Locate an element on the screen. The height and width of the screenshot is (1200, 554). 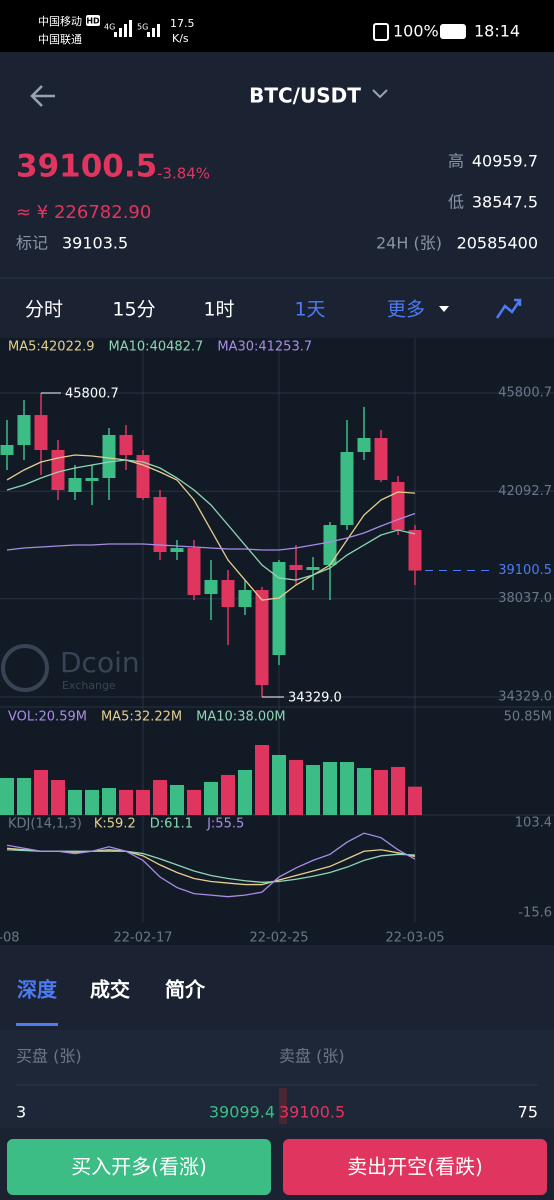
tab: 简介 is located at coordinates (185, 990).